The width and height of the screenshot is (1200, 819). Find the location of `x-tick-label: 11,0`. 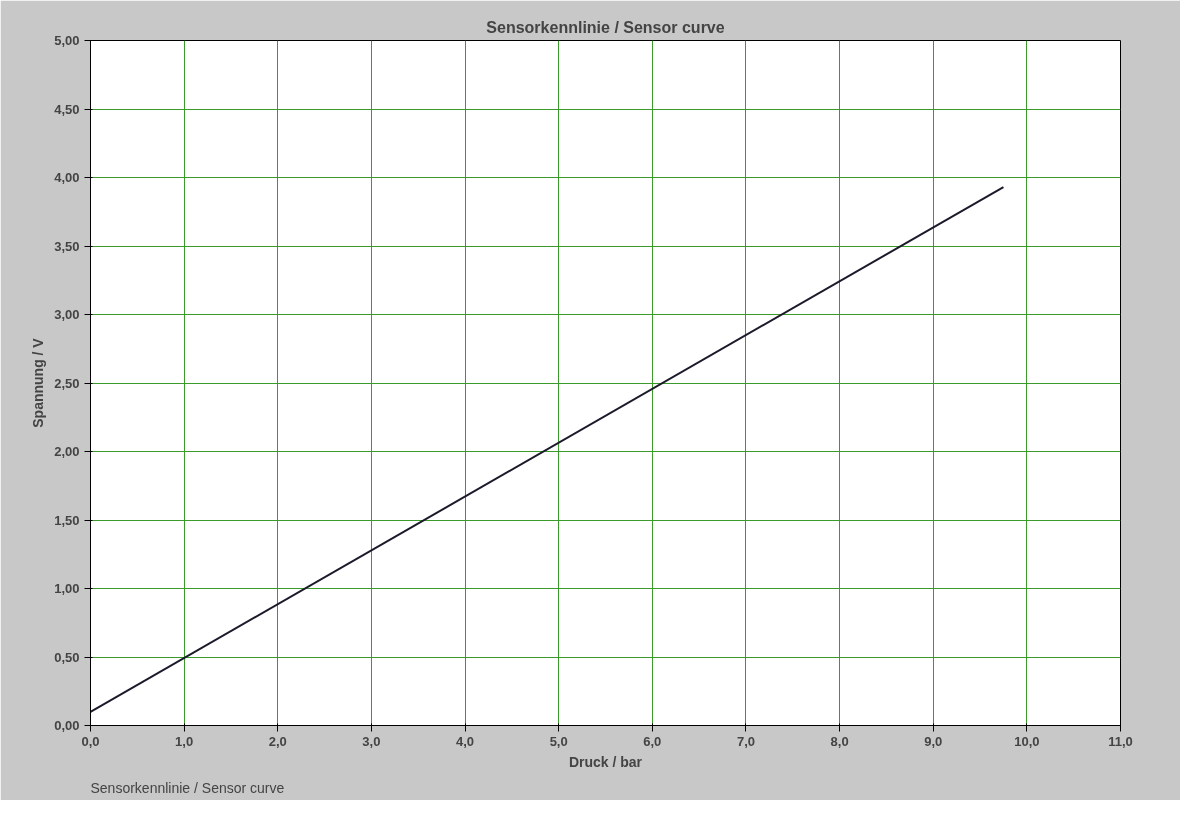

x-tick-label: 11,0 is located at coordinates (1120, 741).